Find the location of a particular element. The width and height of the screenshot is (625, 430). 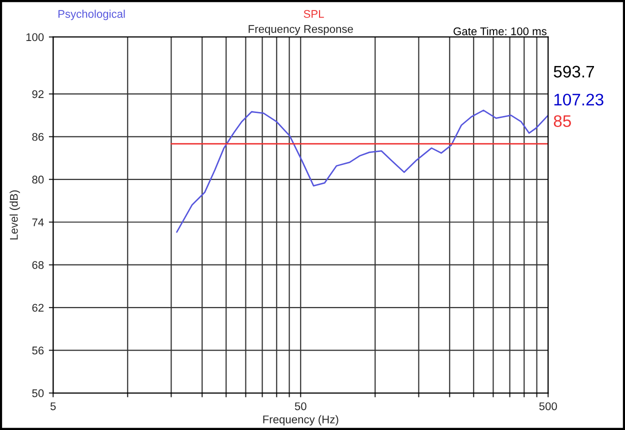

text: 593.7 is located at coordinates (574, 72).